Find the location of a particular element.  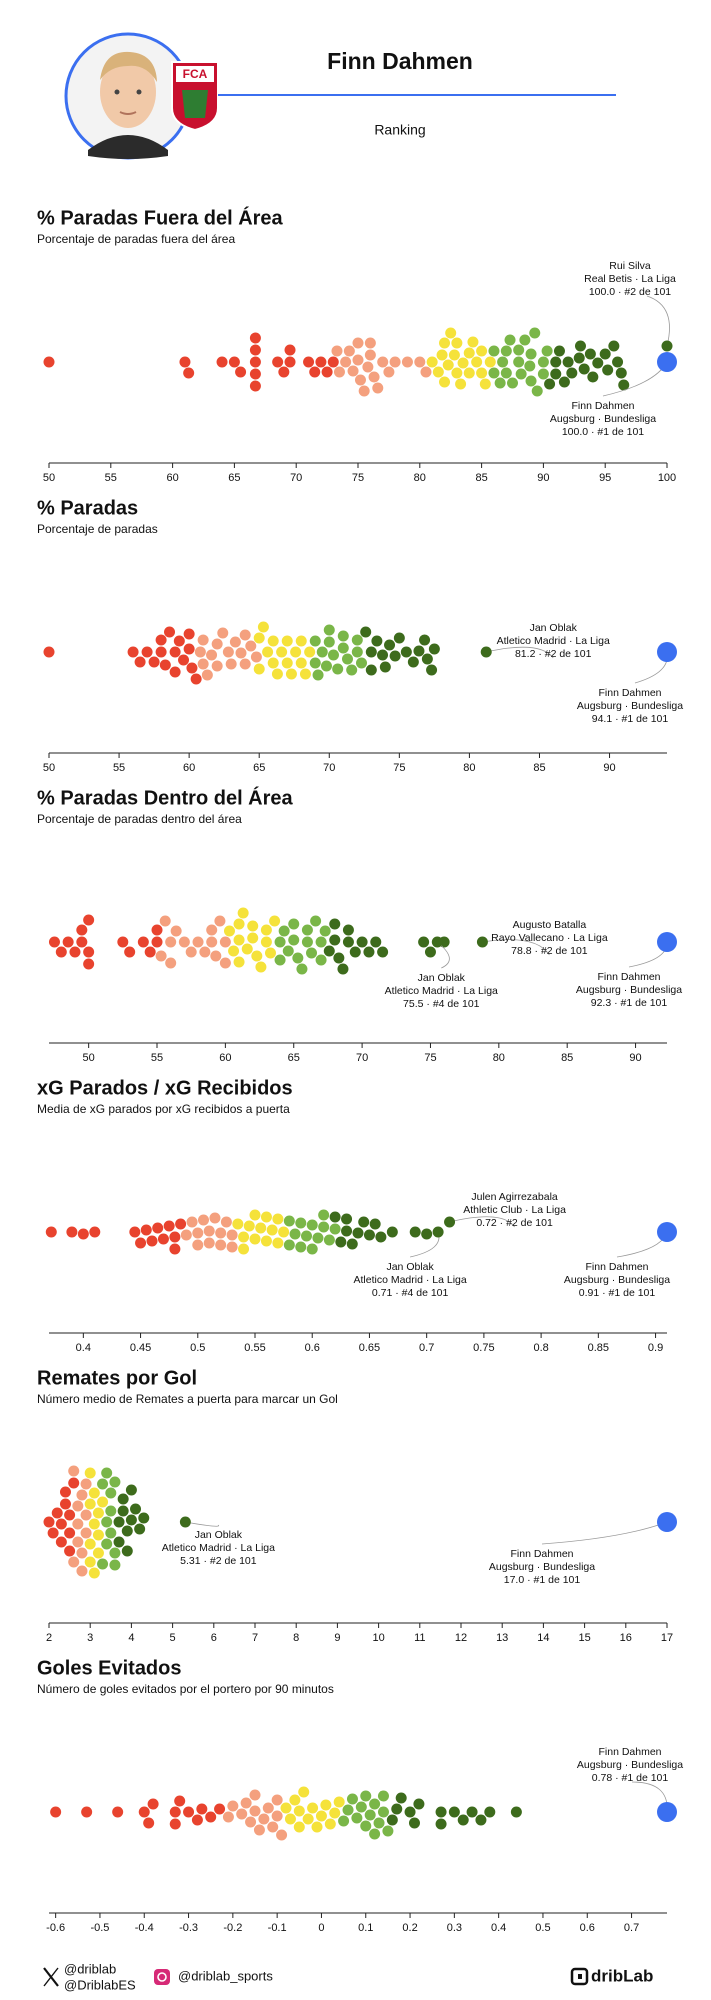

x-tick-label: 55 is located at coordinates (111, 478).